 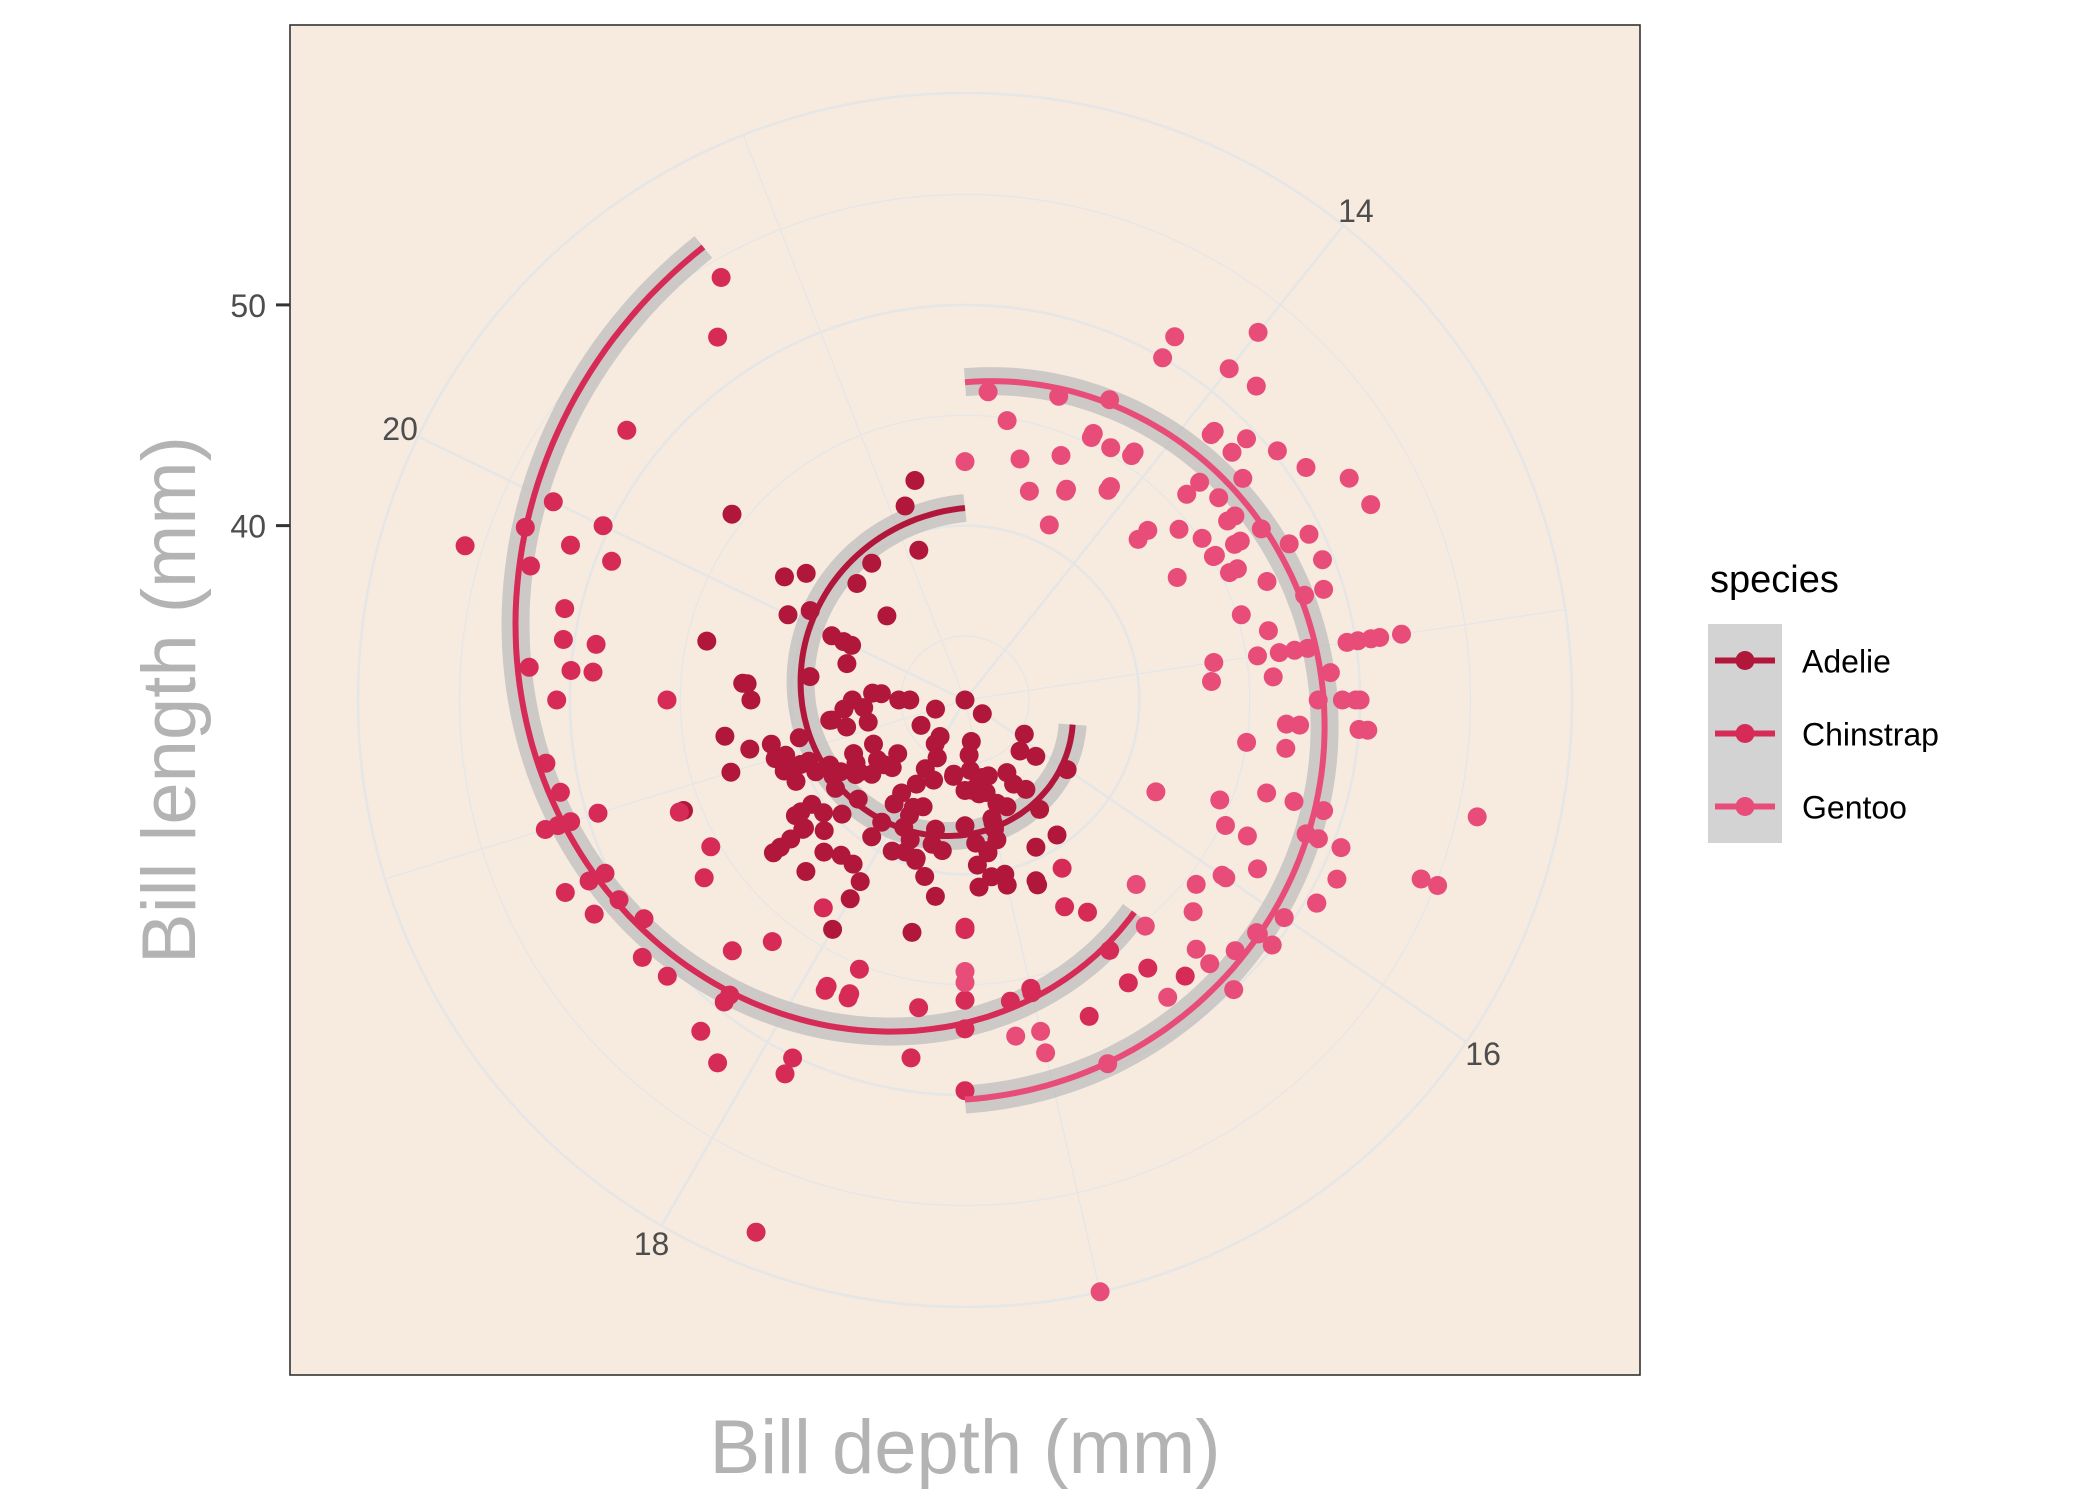 I want to click on y-axis-title: Bill length (mm), so click(x=169, y=700).